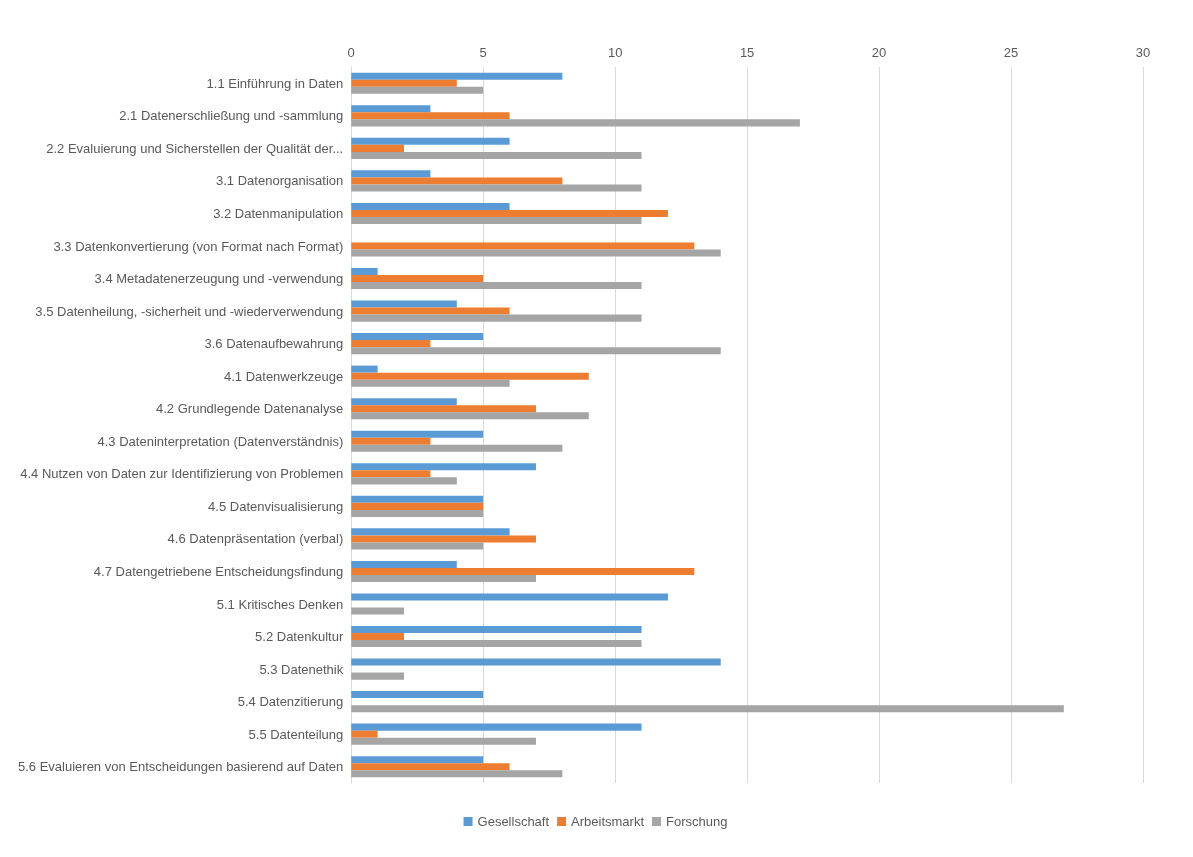  What do you see at coordinates (1143, 52) in the screenshot?
I see `x-tick-label: 30` at bounding box center [1143, 52].